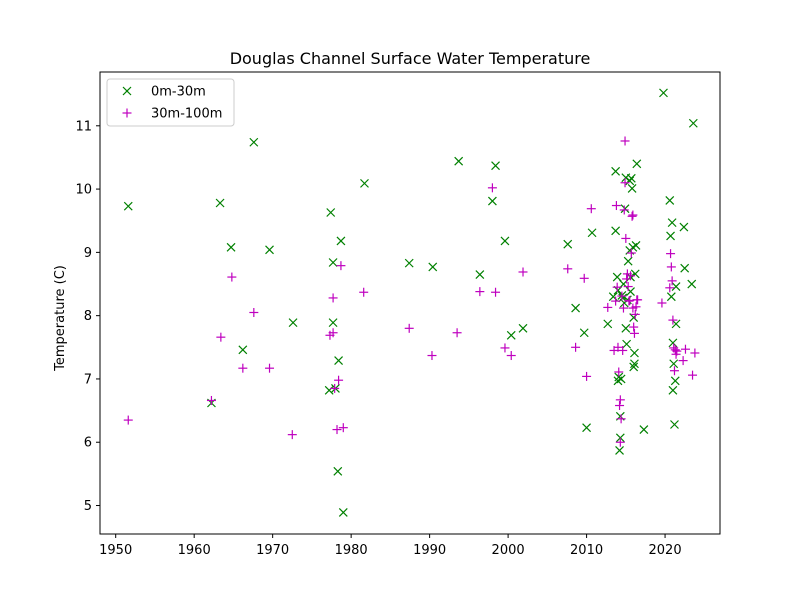  Describe the element at coordinates (186, 114) in the screenshot. I see `legend-label: 30m-100m` at that location.